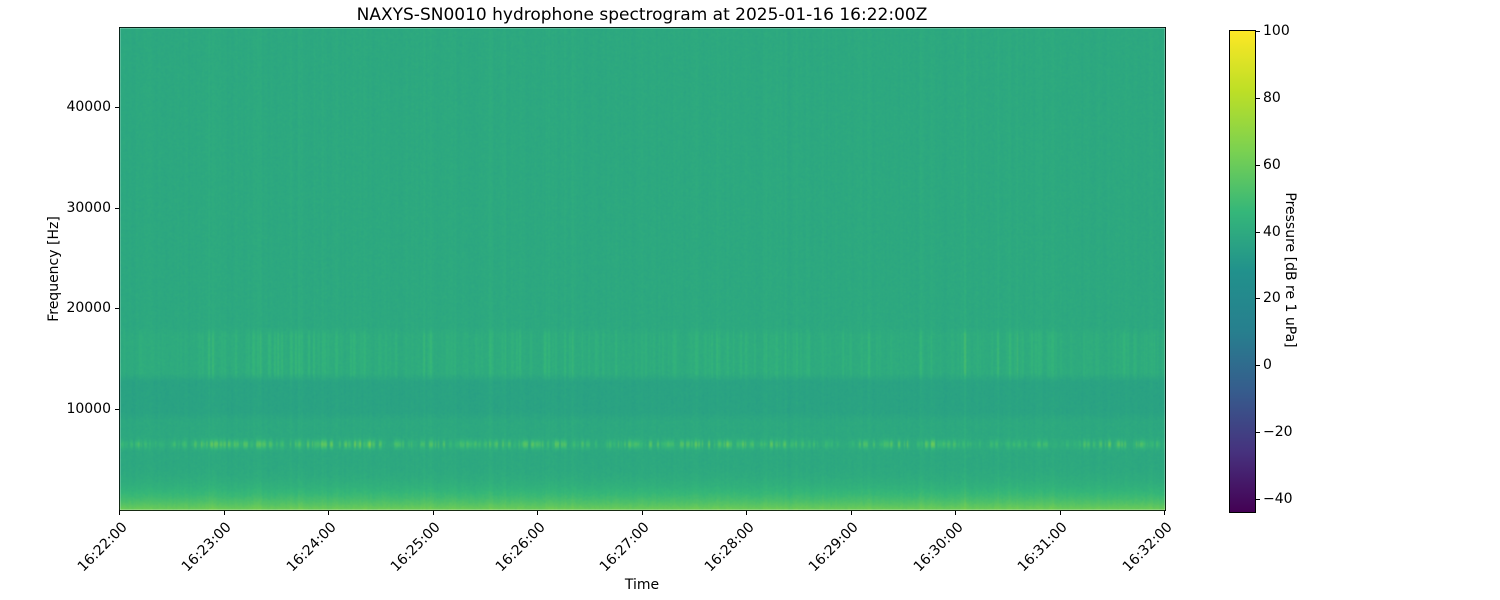 The height and width of the screenshot is (600, 1500). I want to click on colorbar-tick-label: 80, so click(1272, 97).